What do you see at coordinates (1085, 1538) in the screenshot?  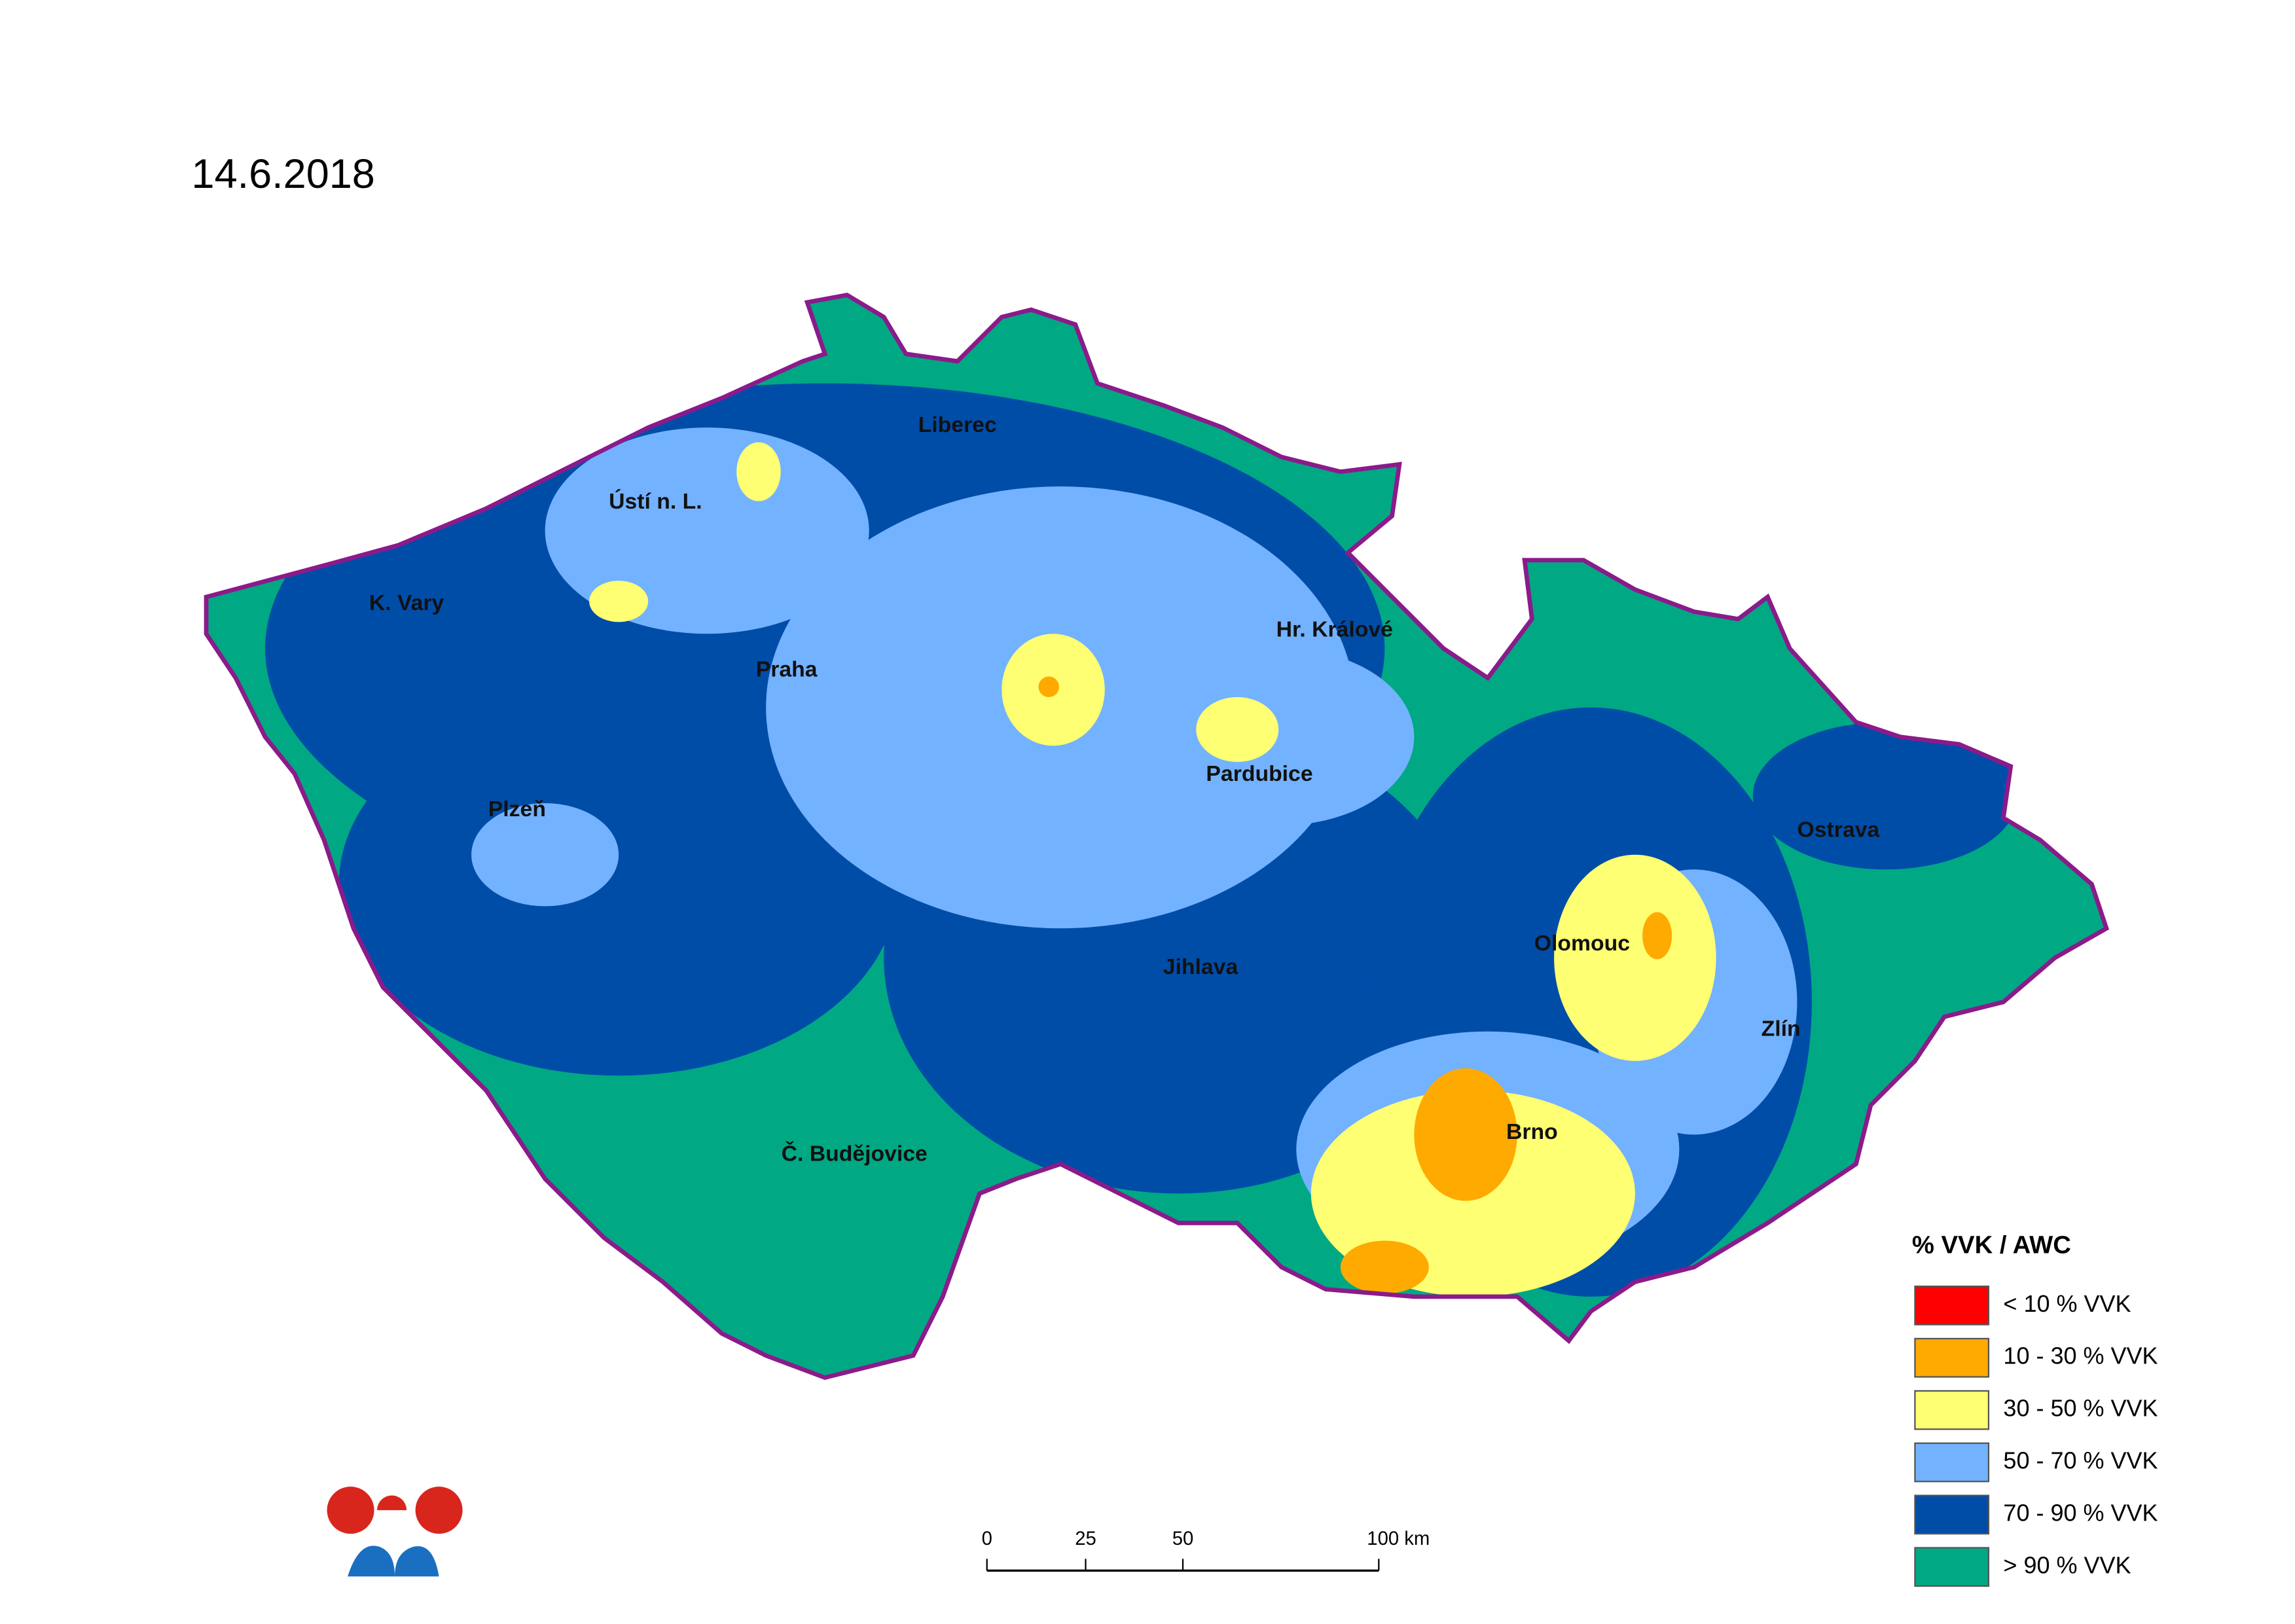 I see `scale-label: 25` at bounding box center [1085, 1538].